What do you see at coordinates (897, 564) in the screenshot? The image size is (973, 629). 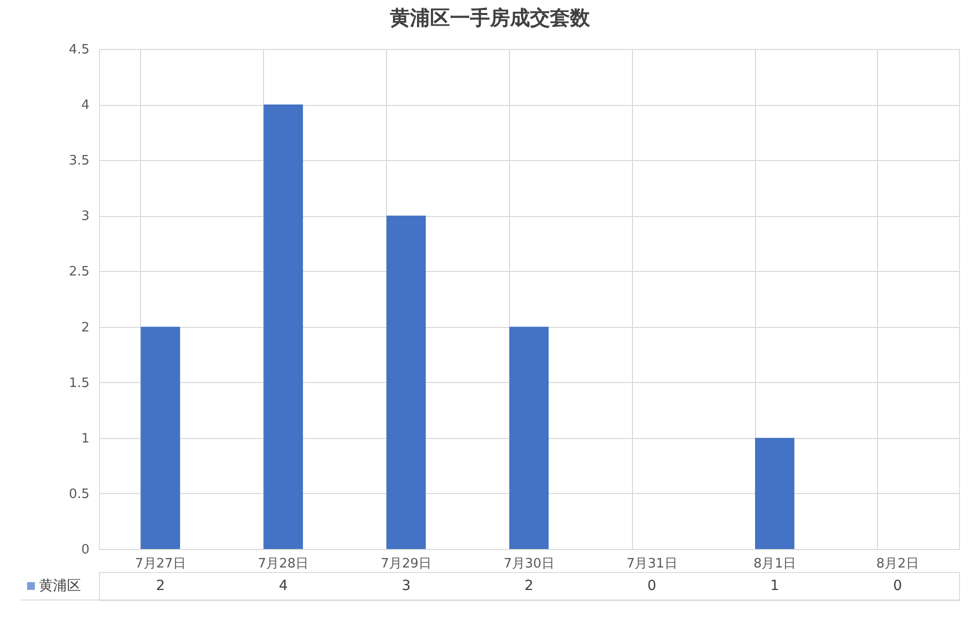 I see `x-tick-label: 8月2日` at bounding box center [897, 564].